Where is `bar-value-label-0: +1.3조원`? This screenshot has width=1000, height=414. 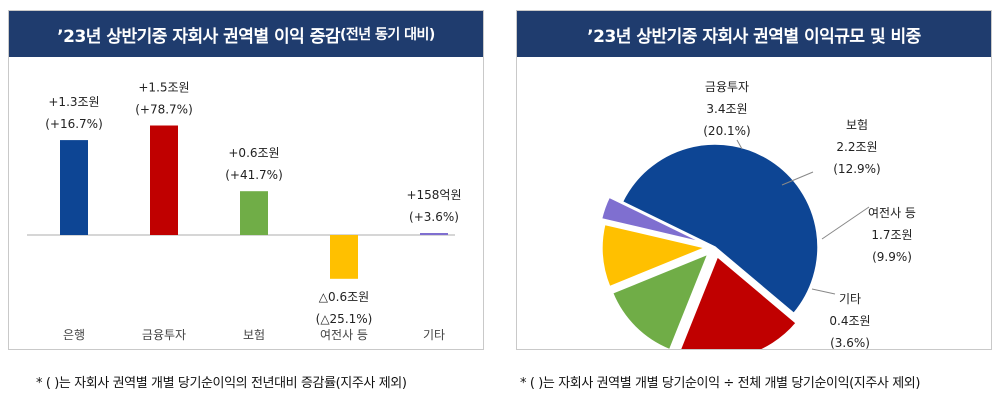
bar-value-label-0: +1.3조원 is located at coordinates (73, 102).